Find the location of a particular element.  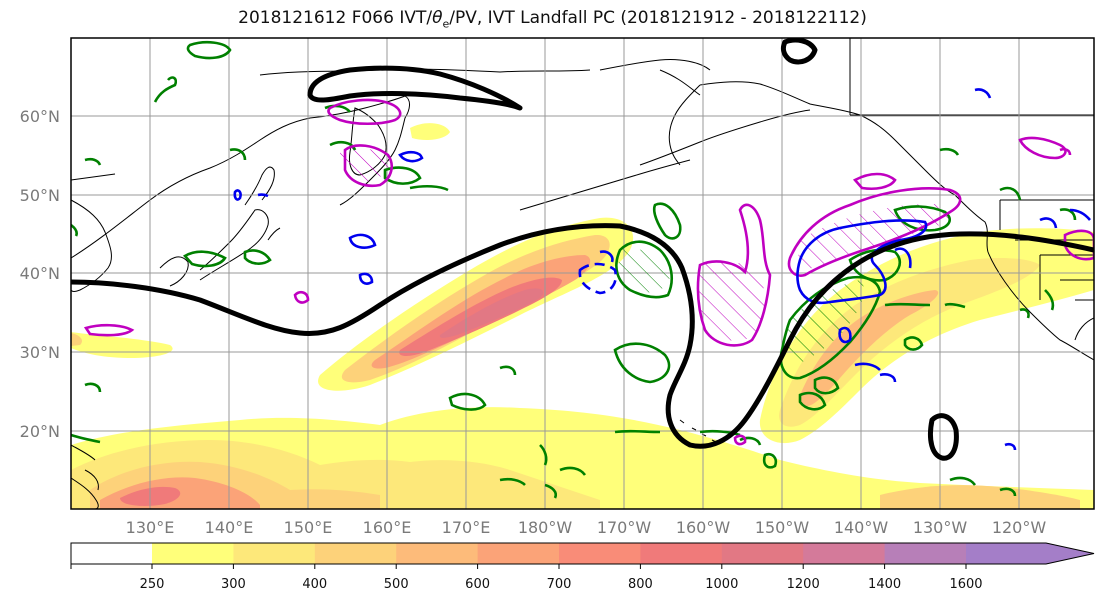

colorbar-tick-label: 600 is located at coordinates (477, 584).